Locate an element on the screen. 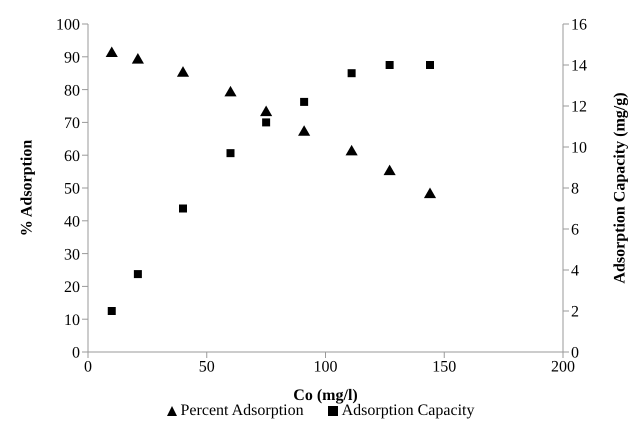 This screenshot has width=633, height=428. y2-tick-label: 14 is located at coordinates (579, 66).